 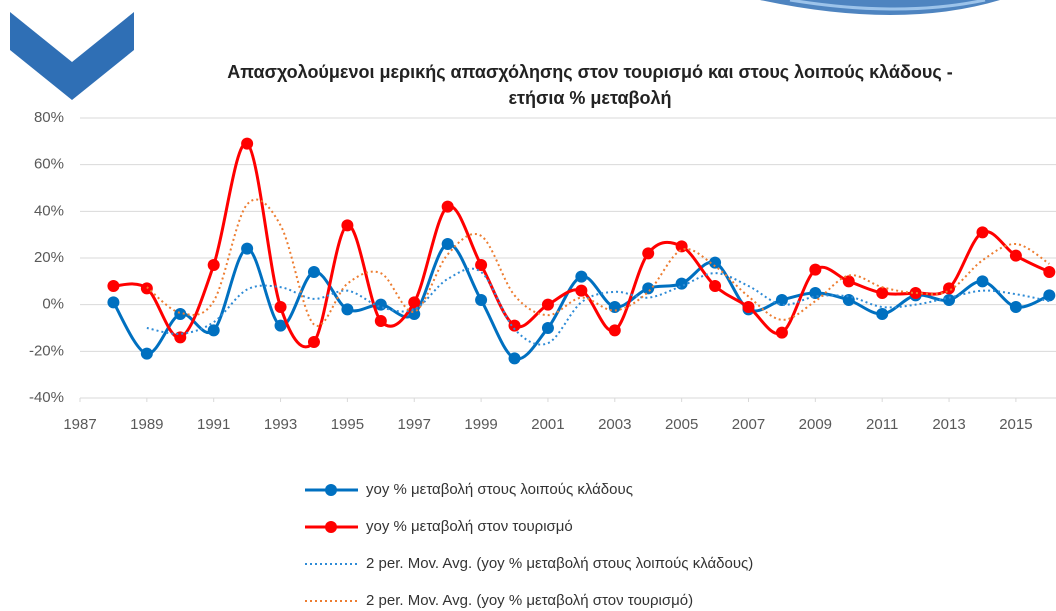 I want to click on y-tick-label: 40%, so click(x=49, y=210).